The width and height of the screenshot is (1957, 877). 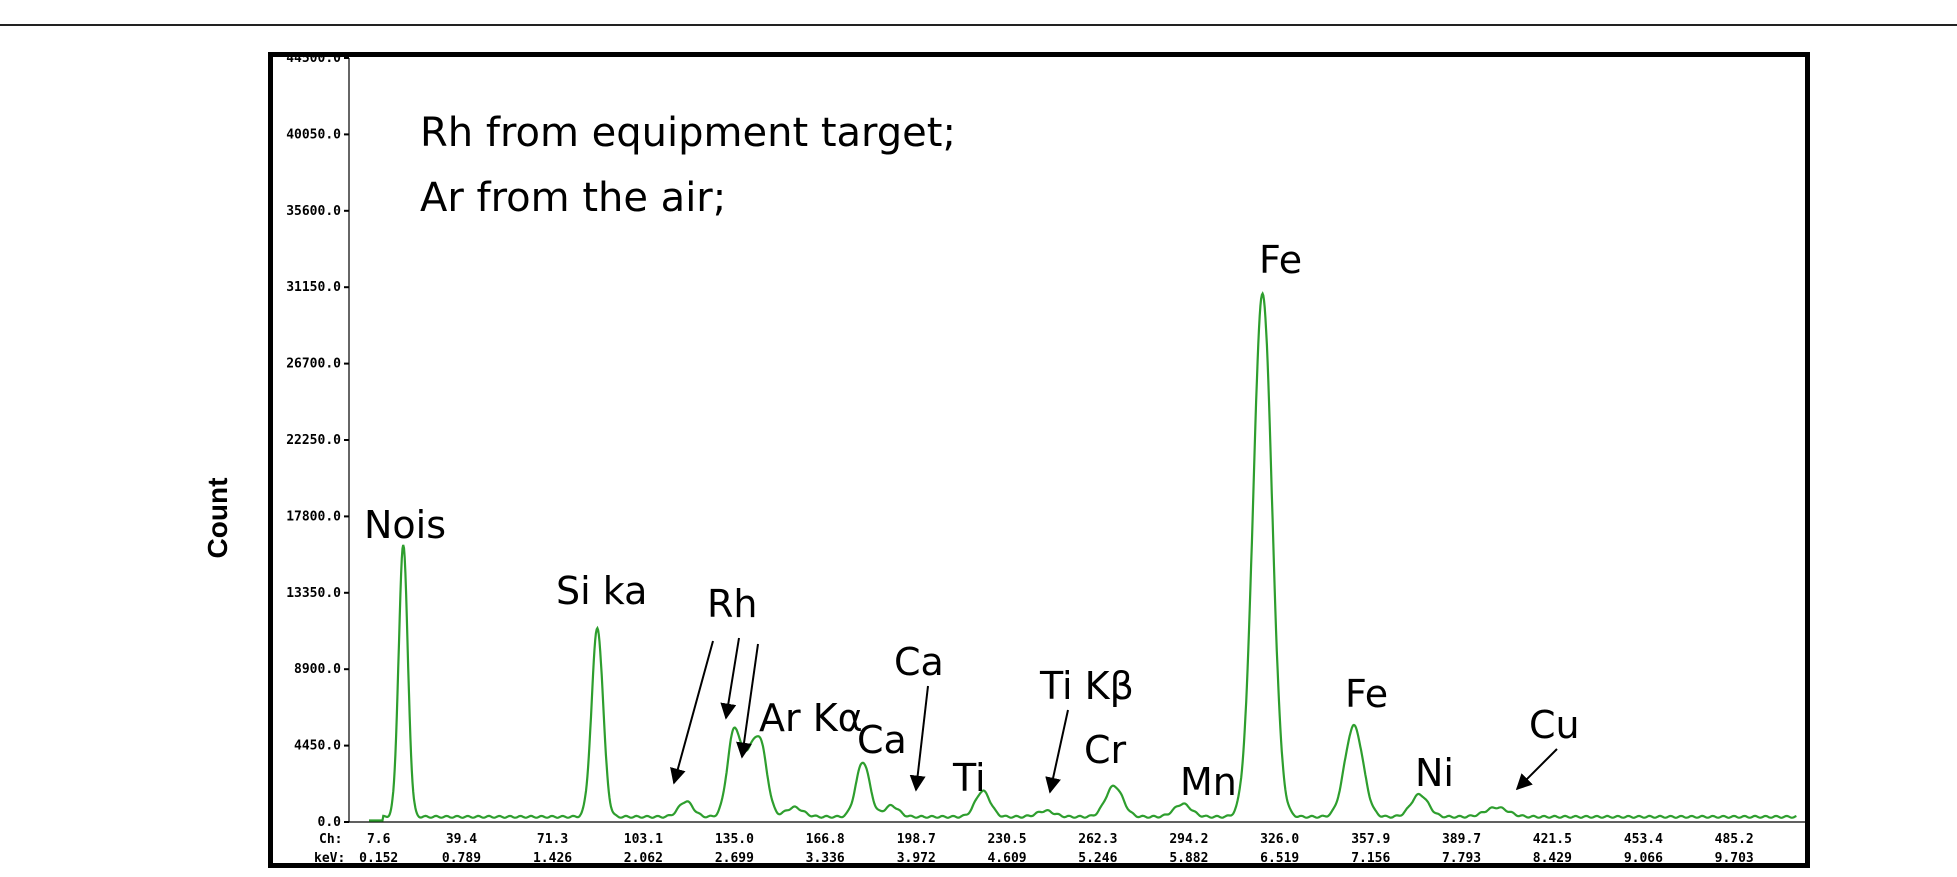 I want to click on x-tick-label-kev: 4.609, so click(x=1006, y=858).